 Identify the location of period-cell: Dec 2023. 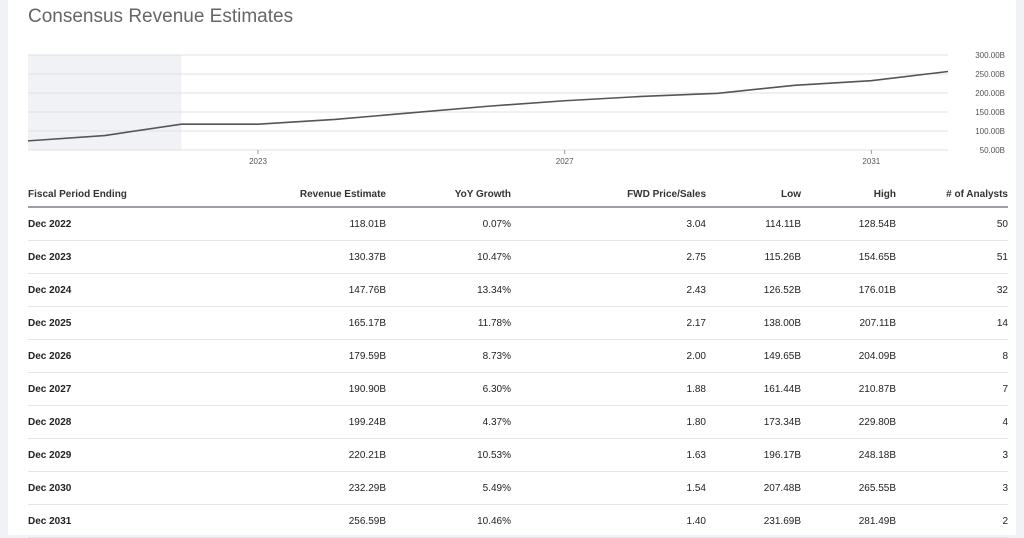
(108, 257).